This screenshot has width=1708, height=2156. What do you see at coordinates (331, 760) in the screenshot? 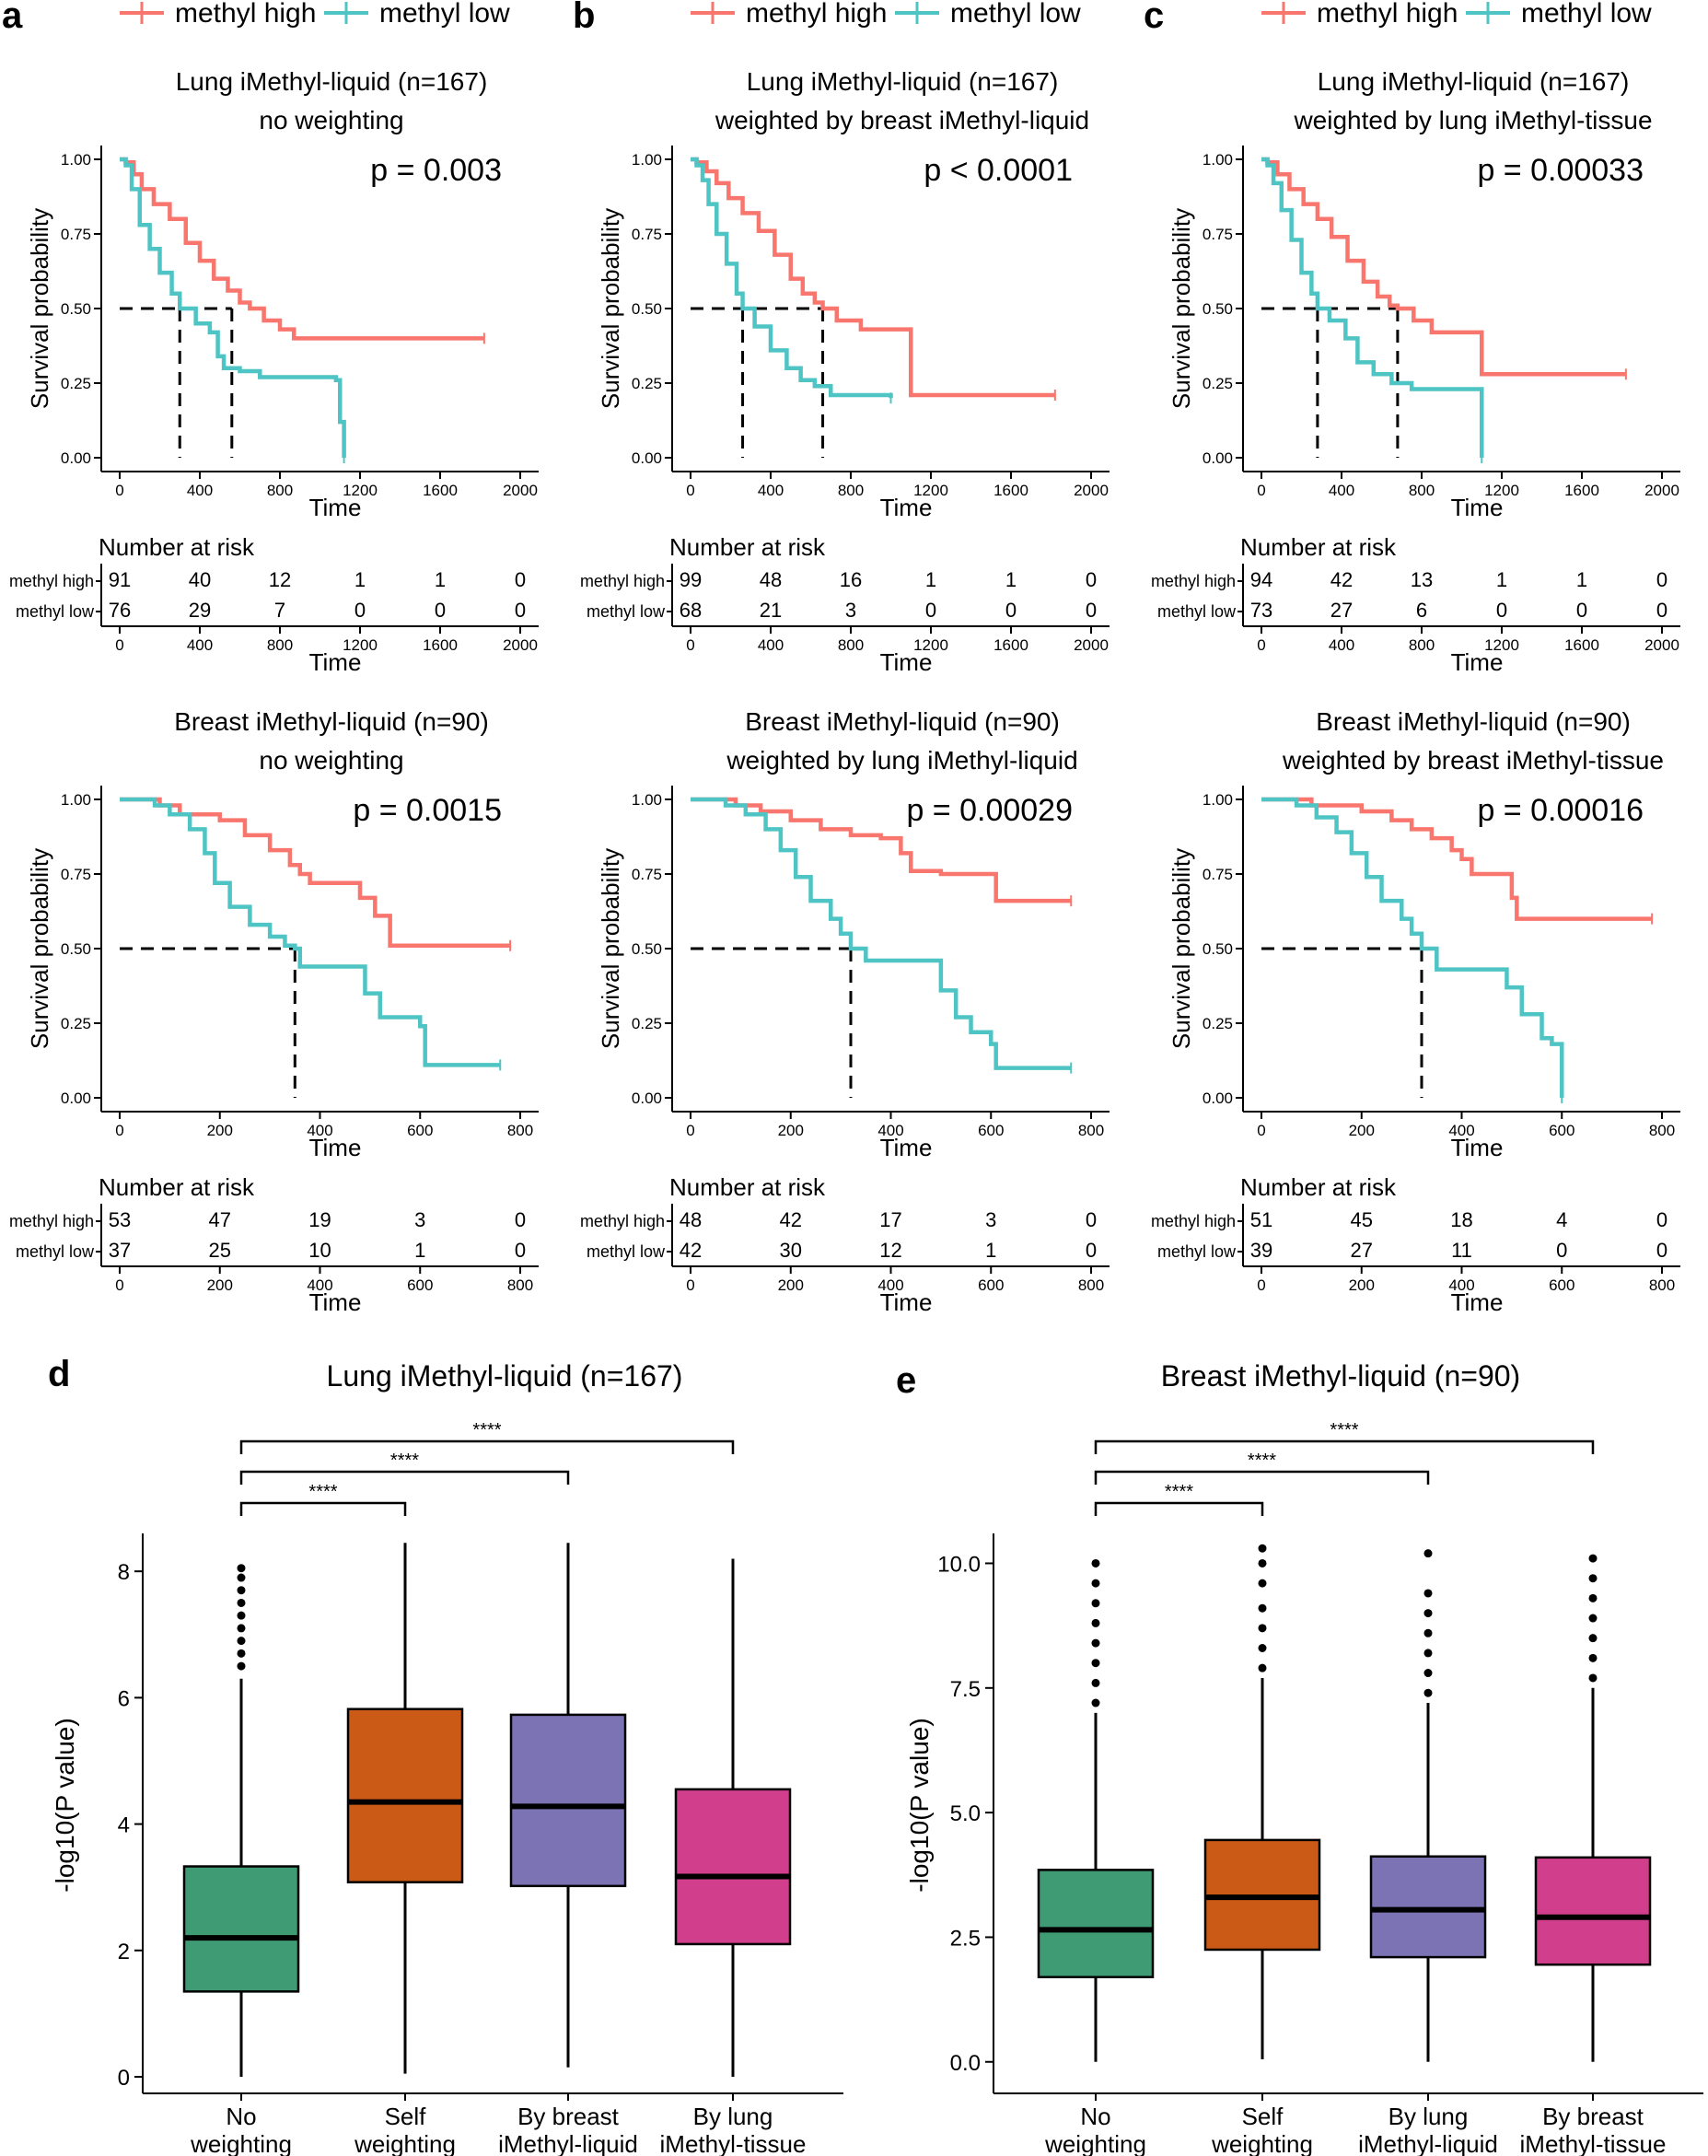
I see `km-subtitle: no weighting` at bounding box center [331, 760].